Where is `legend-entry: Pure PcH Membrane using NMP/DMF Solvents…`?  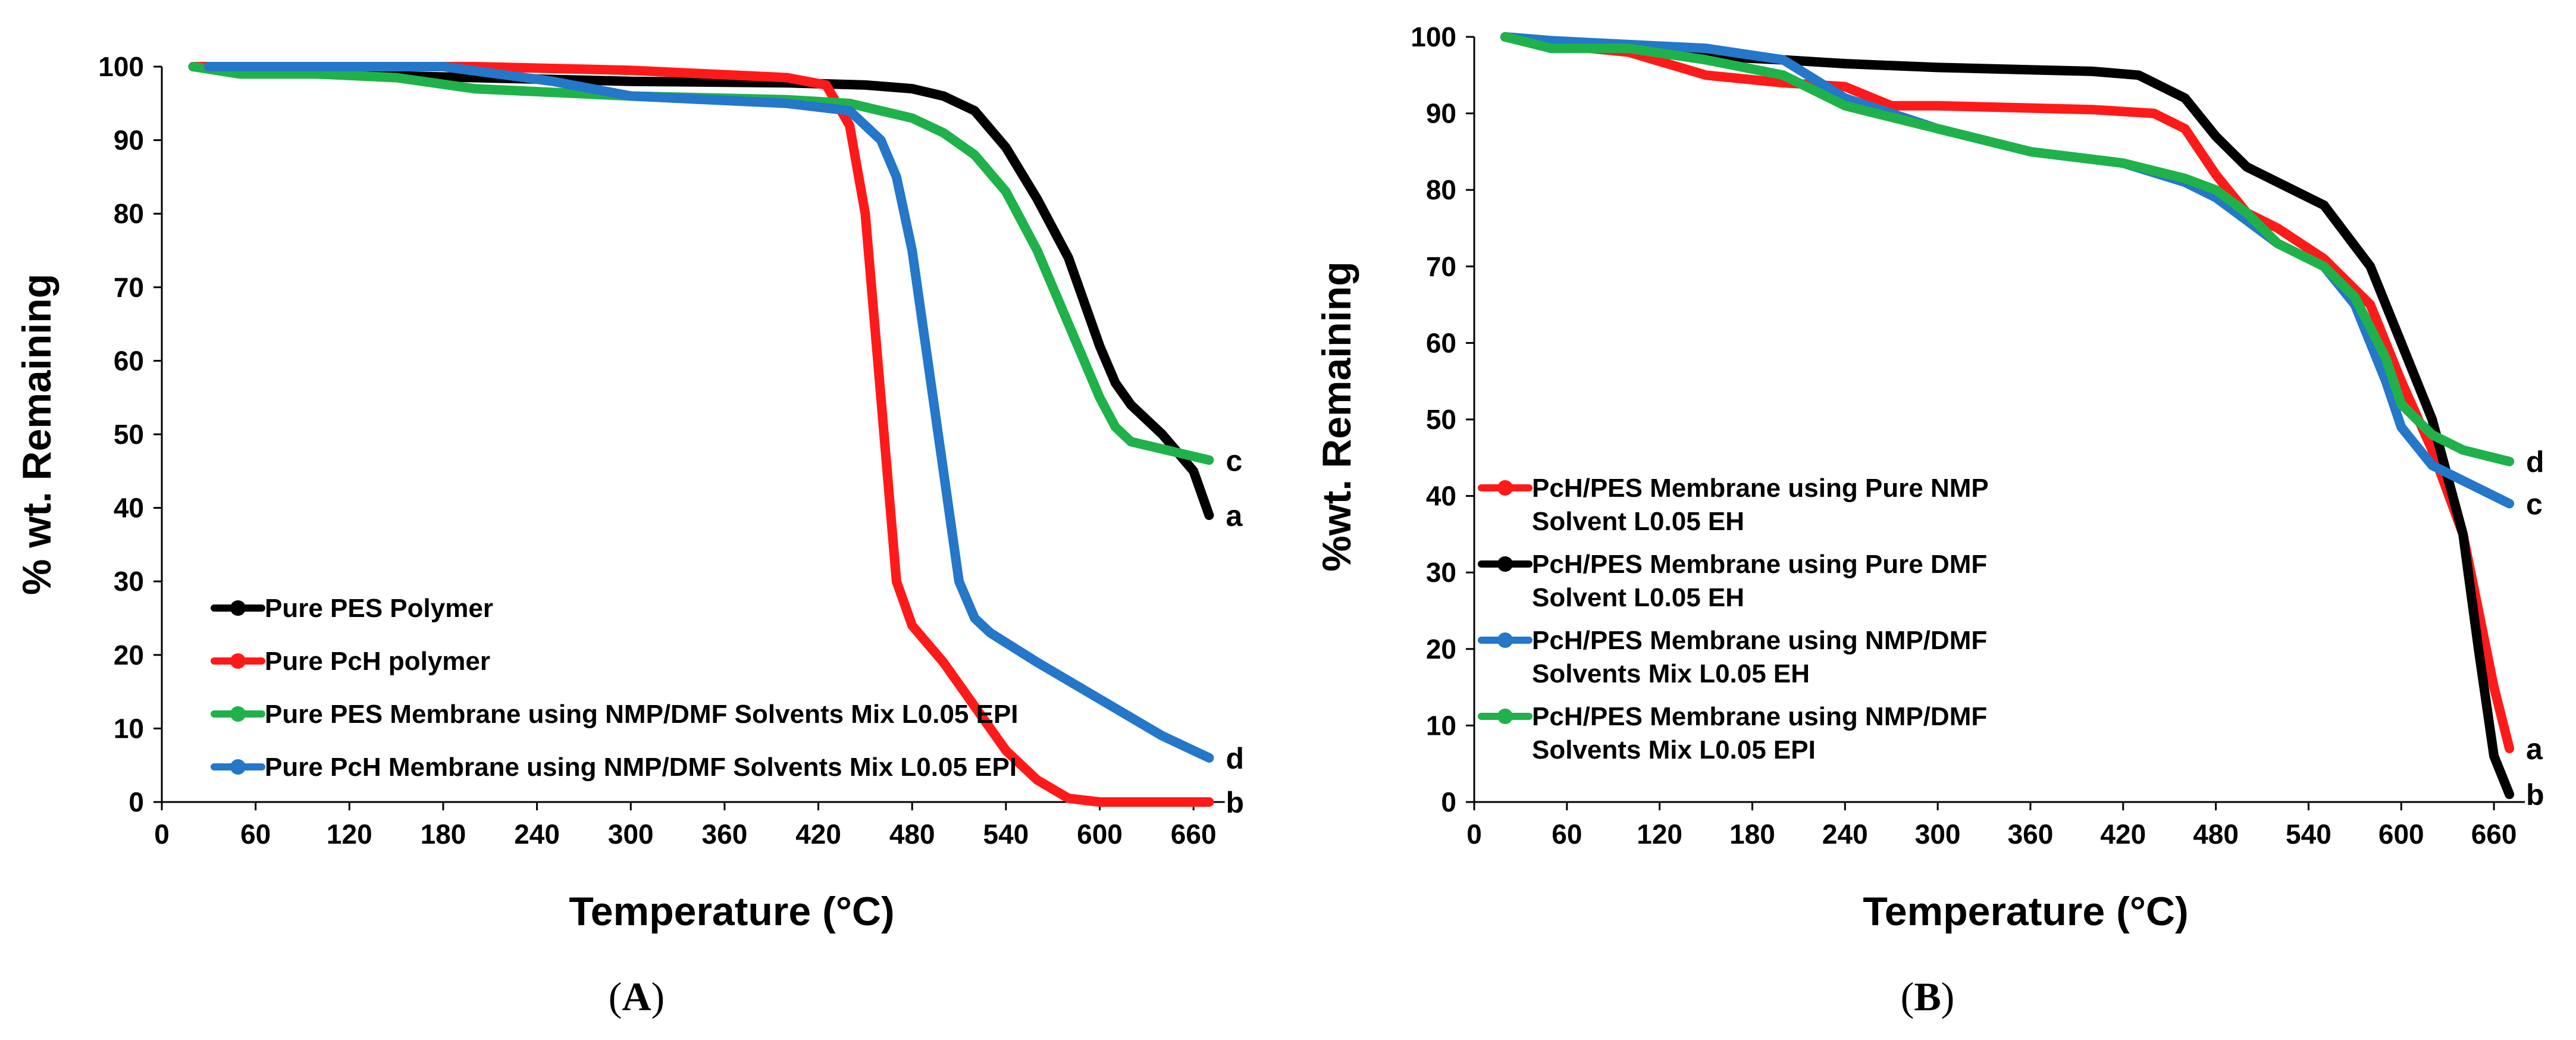
legend-entry: Pure PcH Membrane using NMP/DMF Solvents… is located at coordinates (641, 767).